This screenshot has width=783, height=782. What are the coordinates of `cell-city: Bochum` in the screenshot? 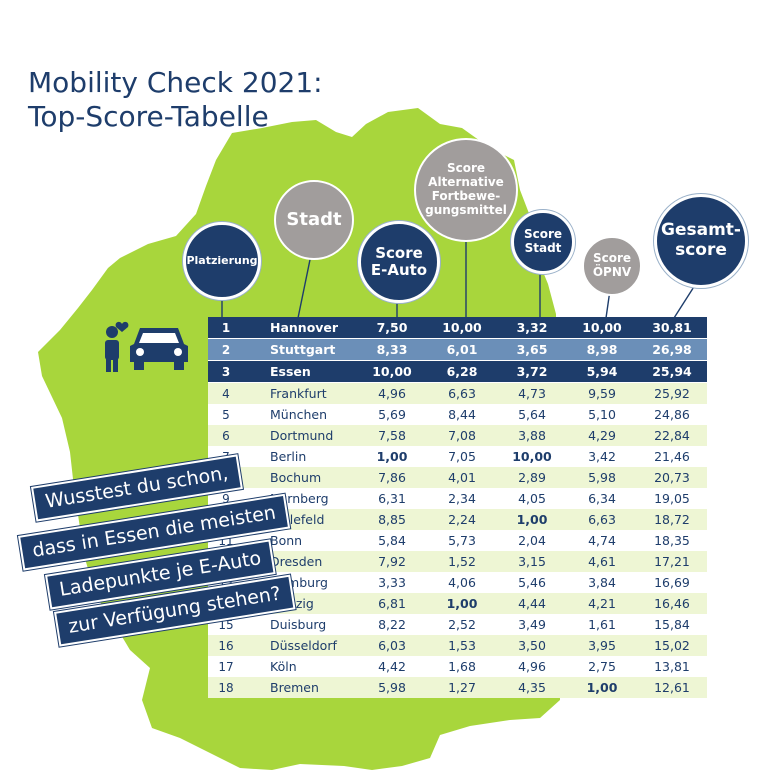 It's located at (300, 477).